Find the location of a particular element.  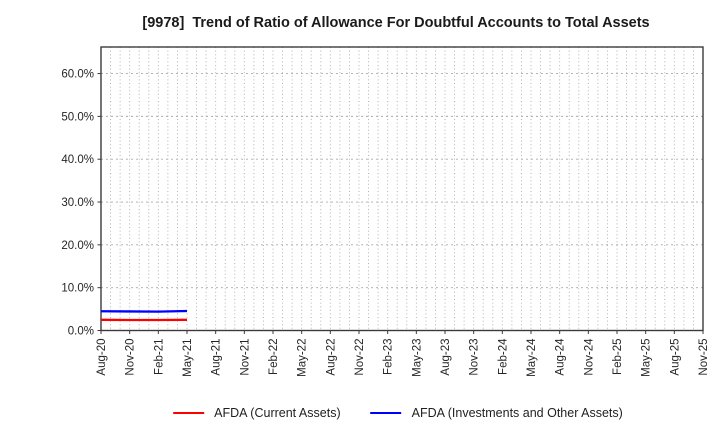

svg-text: Aug-21 is located at coordinates (217, 357).